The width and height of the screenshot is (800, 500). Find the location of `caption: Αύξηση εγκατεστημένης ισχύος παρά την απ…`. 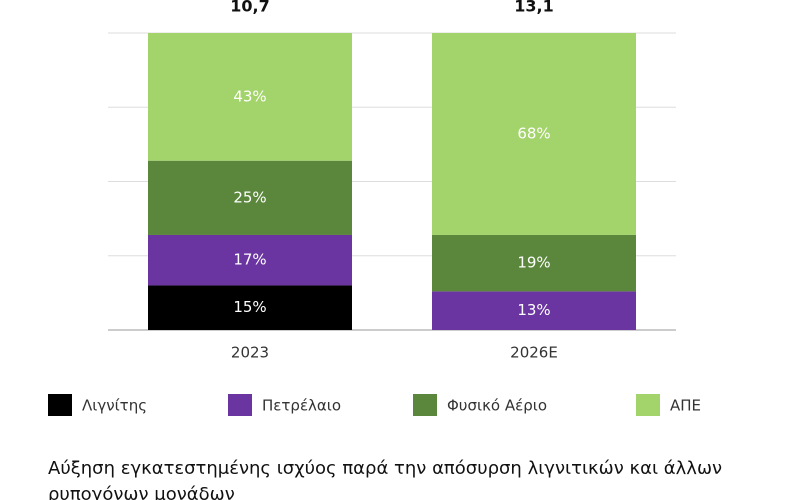

caption: Αύξηση εγκατεστημένης ισχύος παρά την απ… is located at coordinates (385, 479).